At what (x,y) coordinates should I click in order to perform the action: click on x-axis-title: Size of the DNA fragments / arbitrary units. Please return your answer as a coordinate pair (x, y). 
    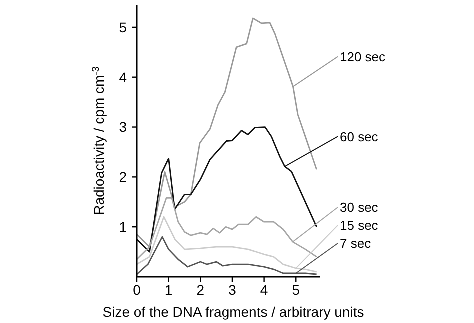
    Looking at the image, I should click on (233, 312).